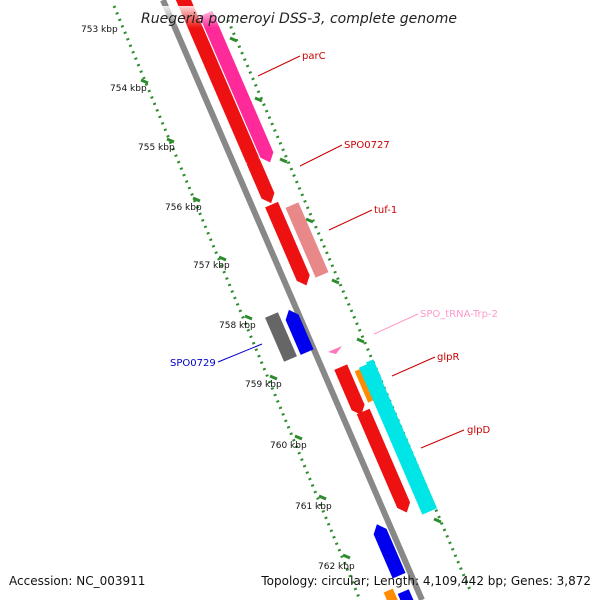 Image resolution: width=600 pixels, height=600 pixels. What do you see at coordinates (448, 357) in the screenshot?
I see `gene-label-glpr: glpR` at bounding box center [448, 357].